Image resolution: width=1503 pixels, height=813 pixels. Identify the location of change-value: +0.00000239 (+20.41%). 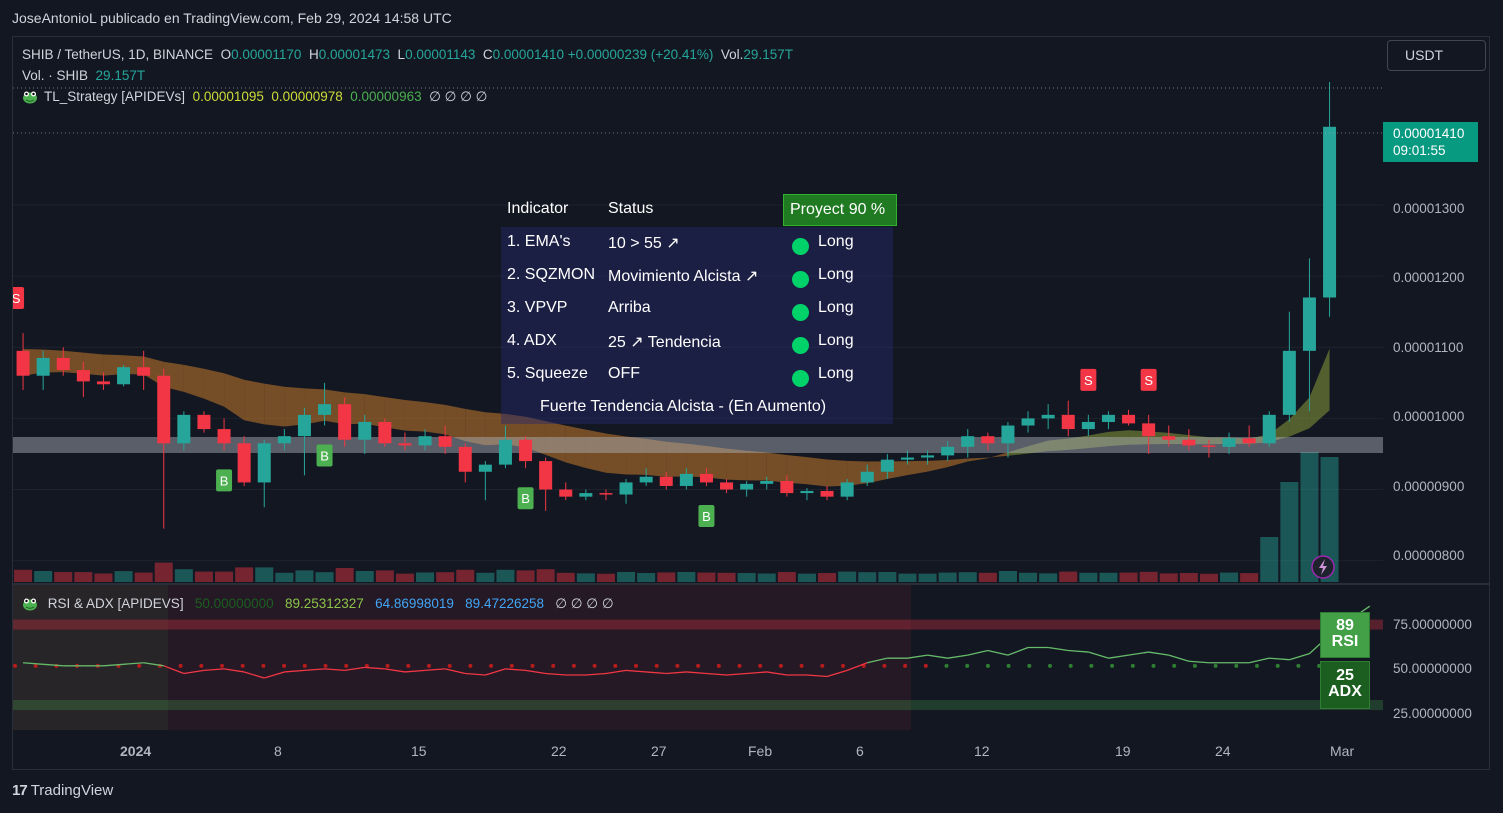
(640, 54).